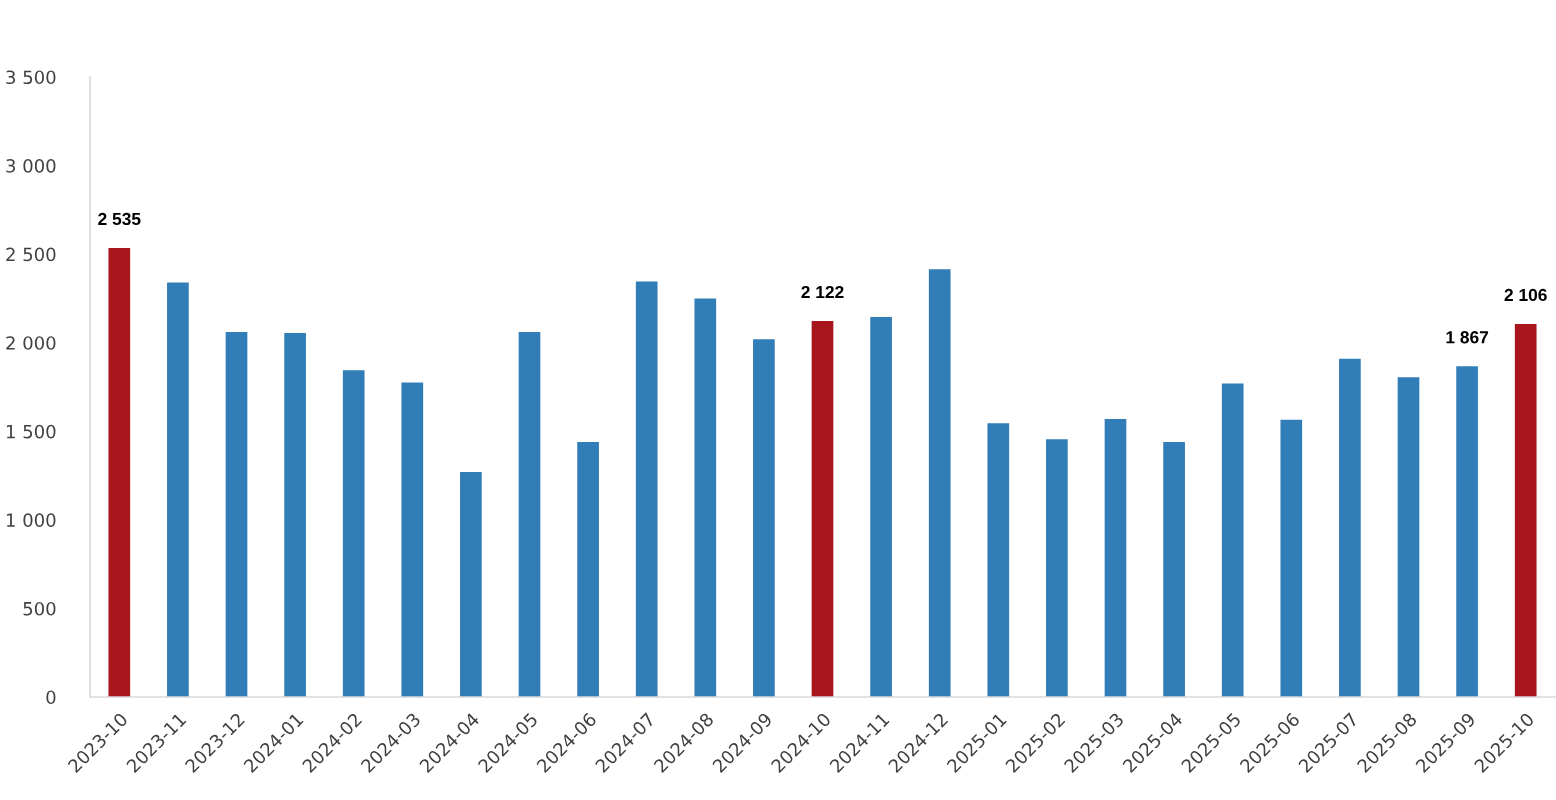  Describe the element at coordinates (51, 697) in the screenshot. I see `y-tick-label: 0` at that location.